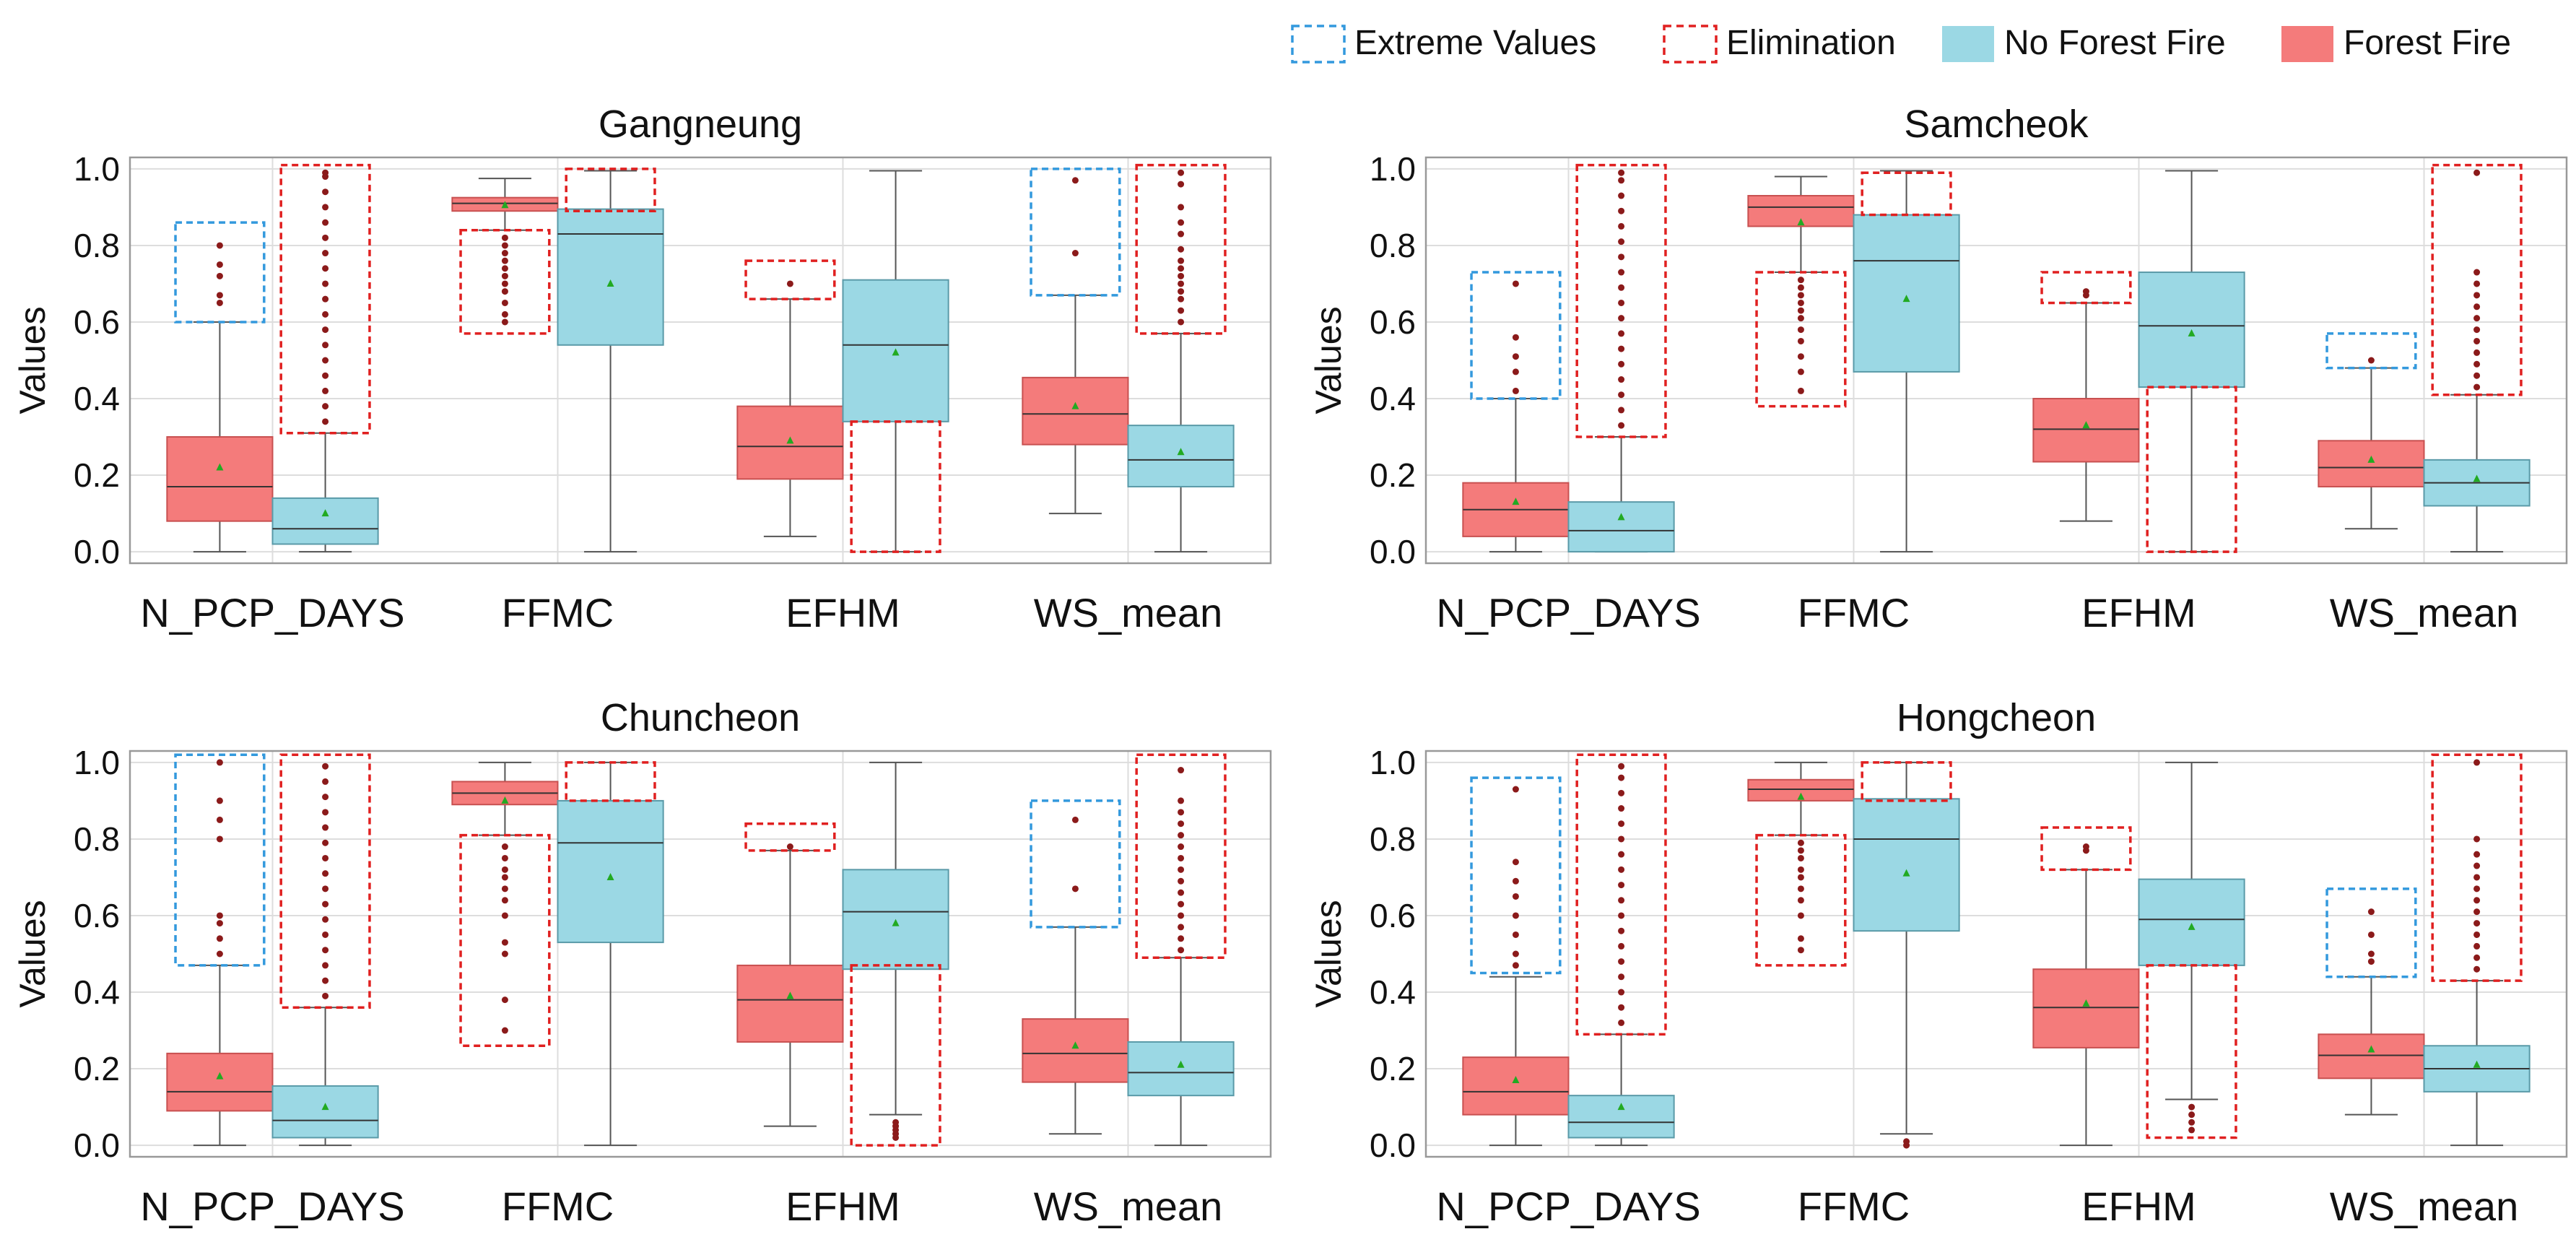  What do you see at coordinates (1443, 44) in the screenshot?
I see `legend-item: Extreme Values` at bounding box center [1443, 44].